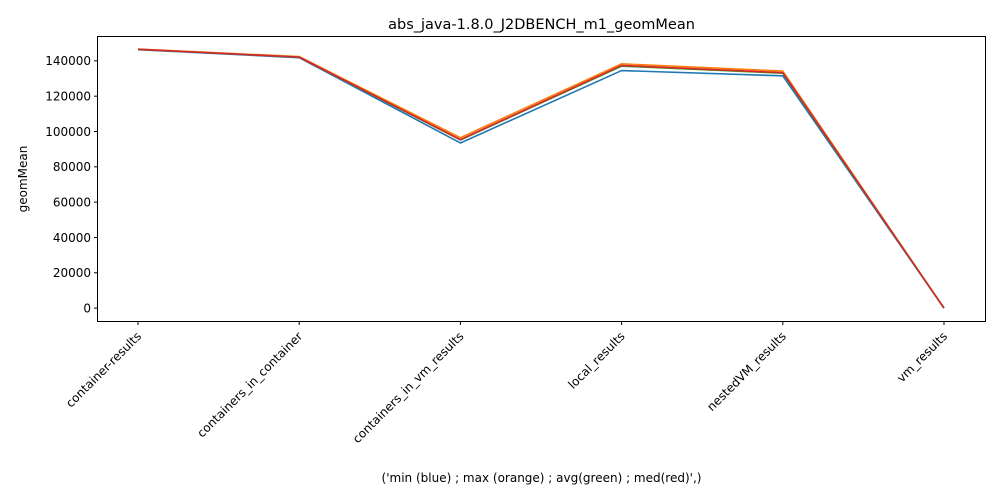 The image size is (1000, 500). What do you see at coordinates (23, 179) in the screenshot?
I see `y-axis-title: geomMean` at bounding box center [23, 179].